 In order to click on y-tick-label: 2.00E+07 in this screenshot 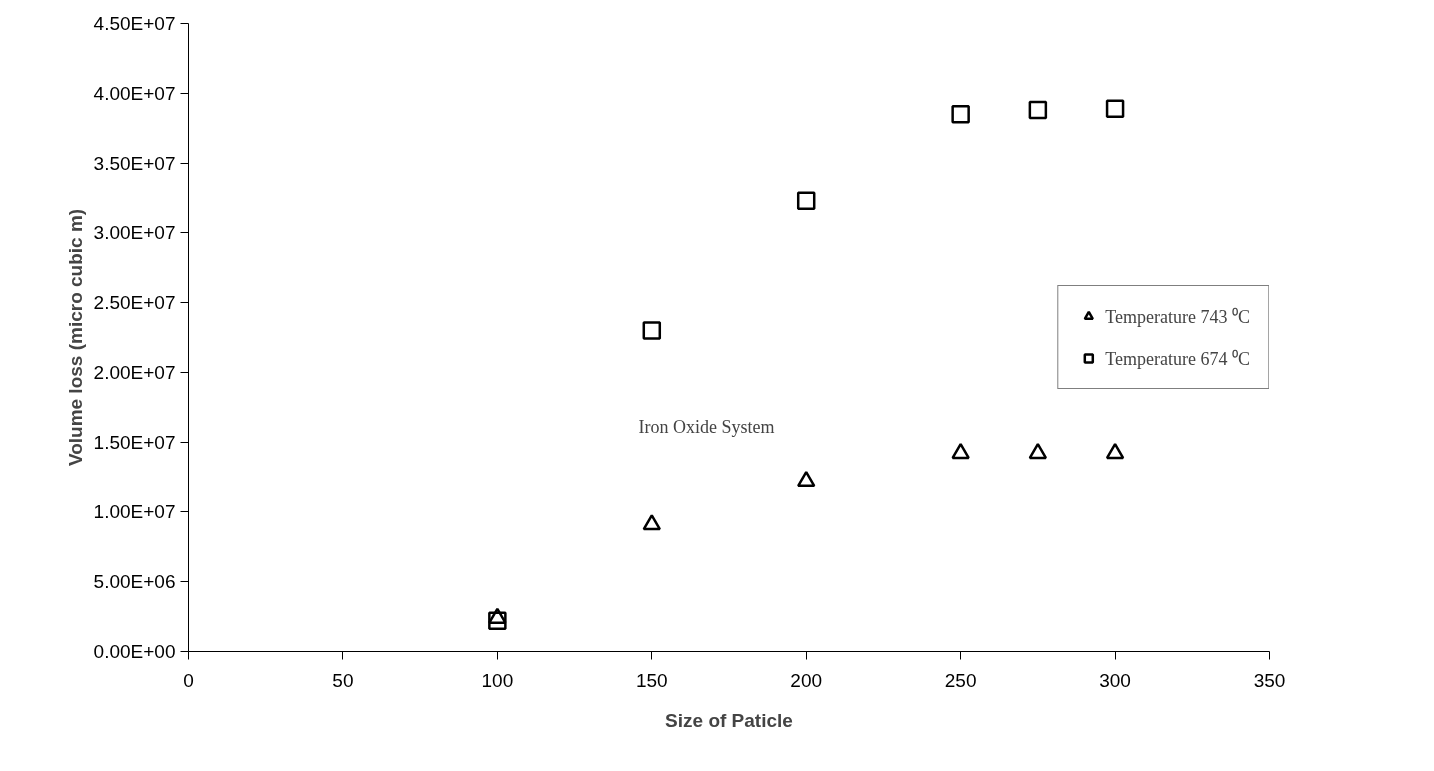, I will do `click(134, 372)`.